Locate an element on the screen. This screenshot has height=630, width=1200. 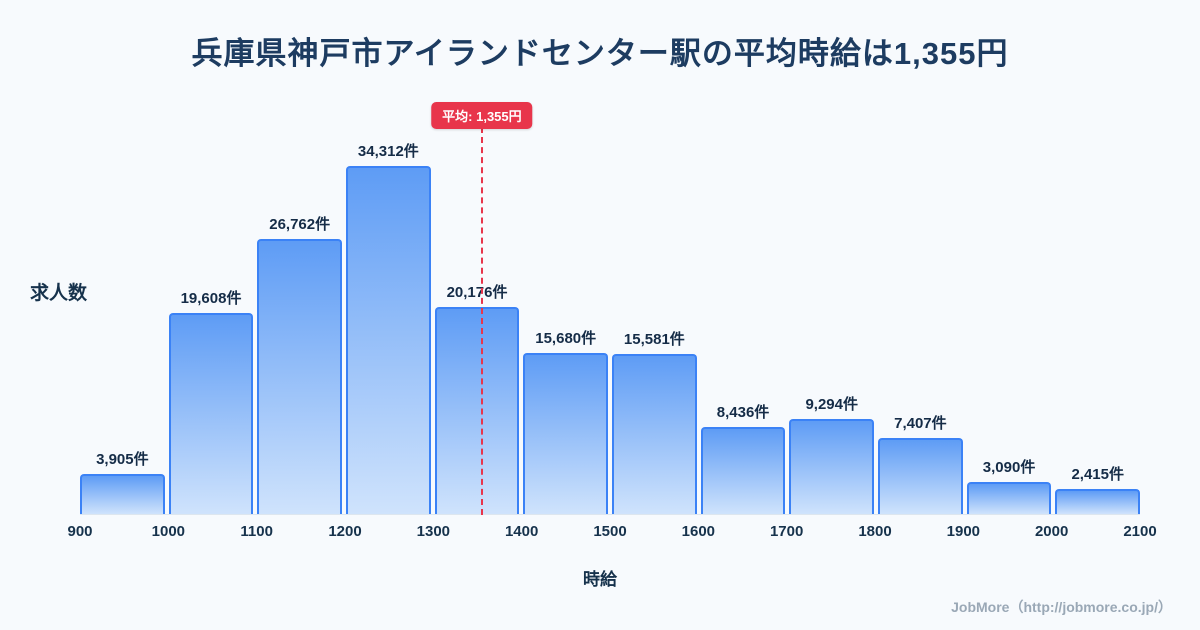
bar-column: 26,762件 is located at coordinates (300, 327).